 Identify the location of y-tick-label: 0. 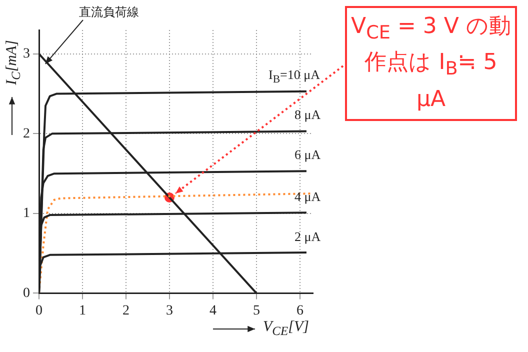
(26, 293).